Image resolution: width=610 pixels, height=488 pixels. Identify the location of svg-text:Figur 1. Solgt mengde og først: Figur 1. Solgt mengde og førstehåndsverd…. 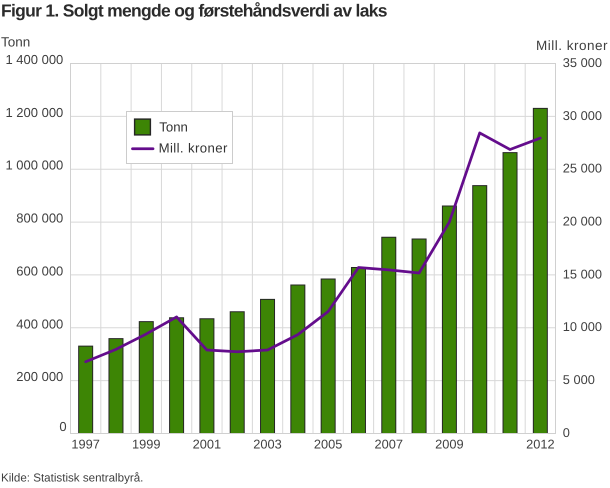
(194, 10).